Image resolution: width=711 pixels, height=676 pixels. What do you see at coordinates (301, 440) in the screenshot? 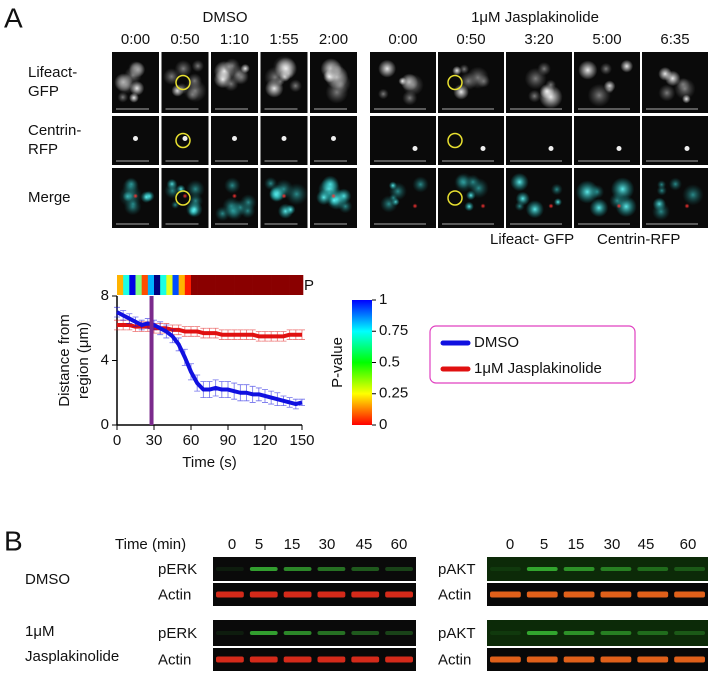
I see `x-tick-label: 150` at bounding box center [301, 440].